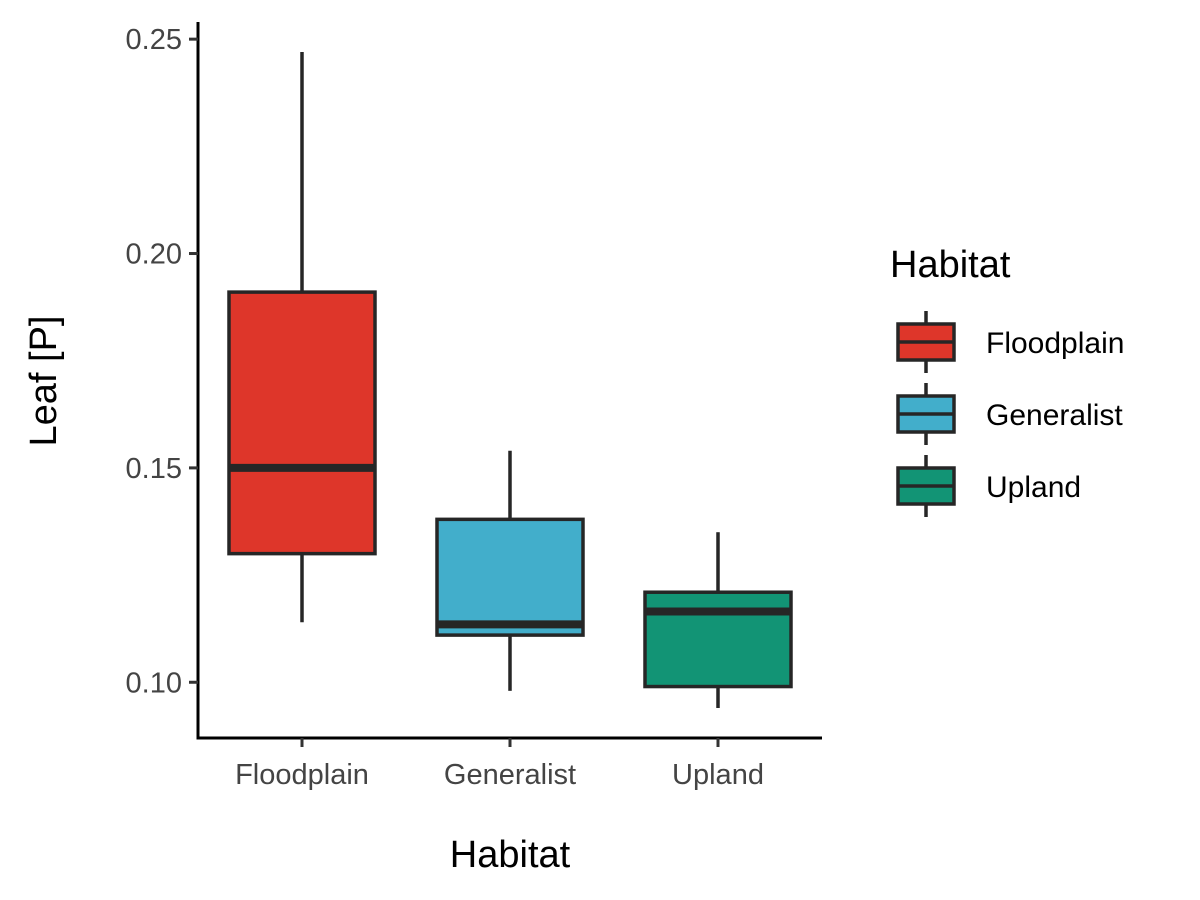 This screenshot has width=1200, height=900. What do you see at coordinates (154, 40) in the screenshot?
I see `y-tick-label: 0.25` at bounding box center [154, 40].